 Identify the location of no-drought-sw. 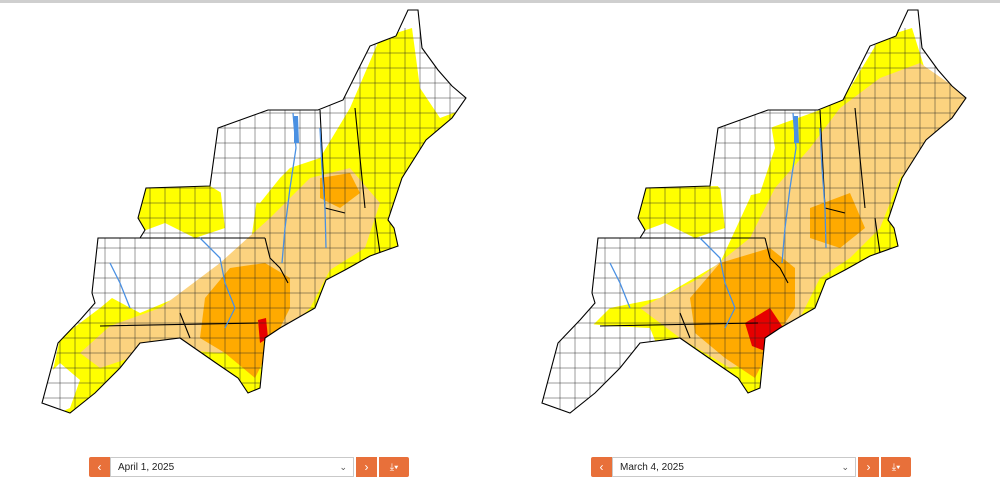
(61, 388).